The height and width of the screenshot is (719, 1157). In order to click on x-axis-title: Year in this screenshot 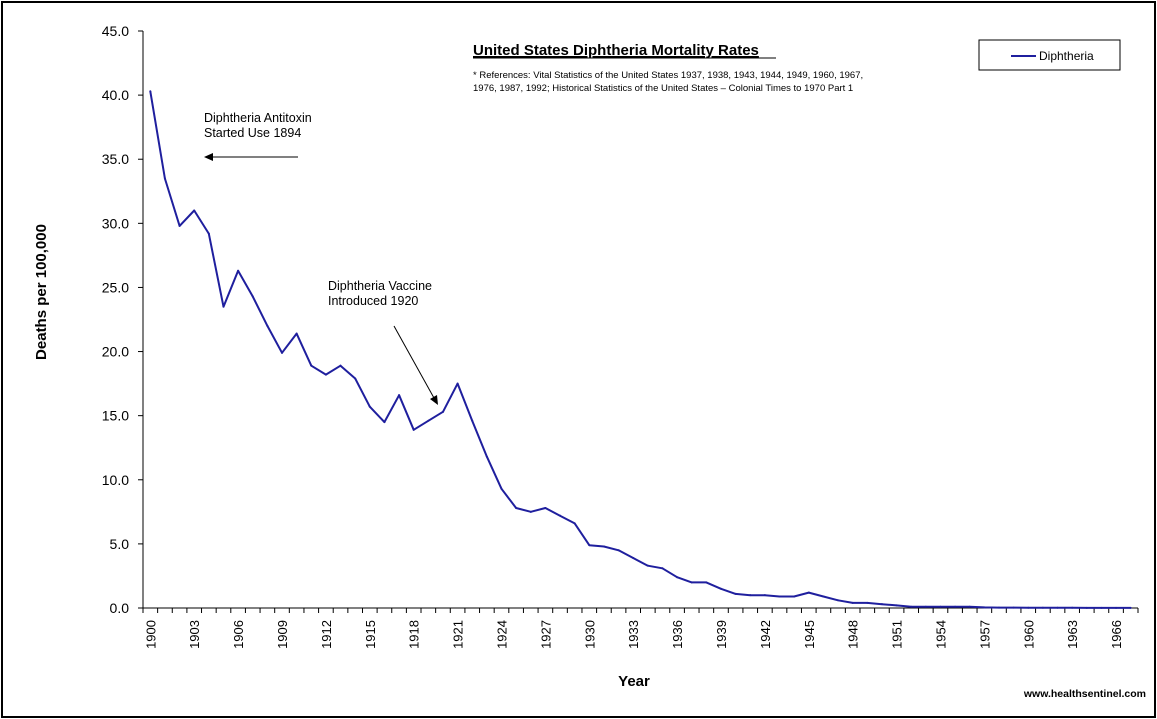, I will do `click(634, 681)`.